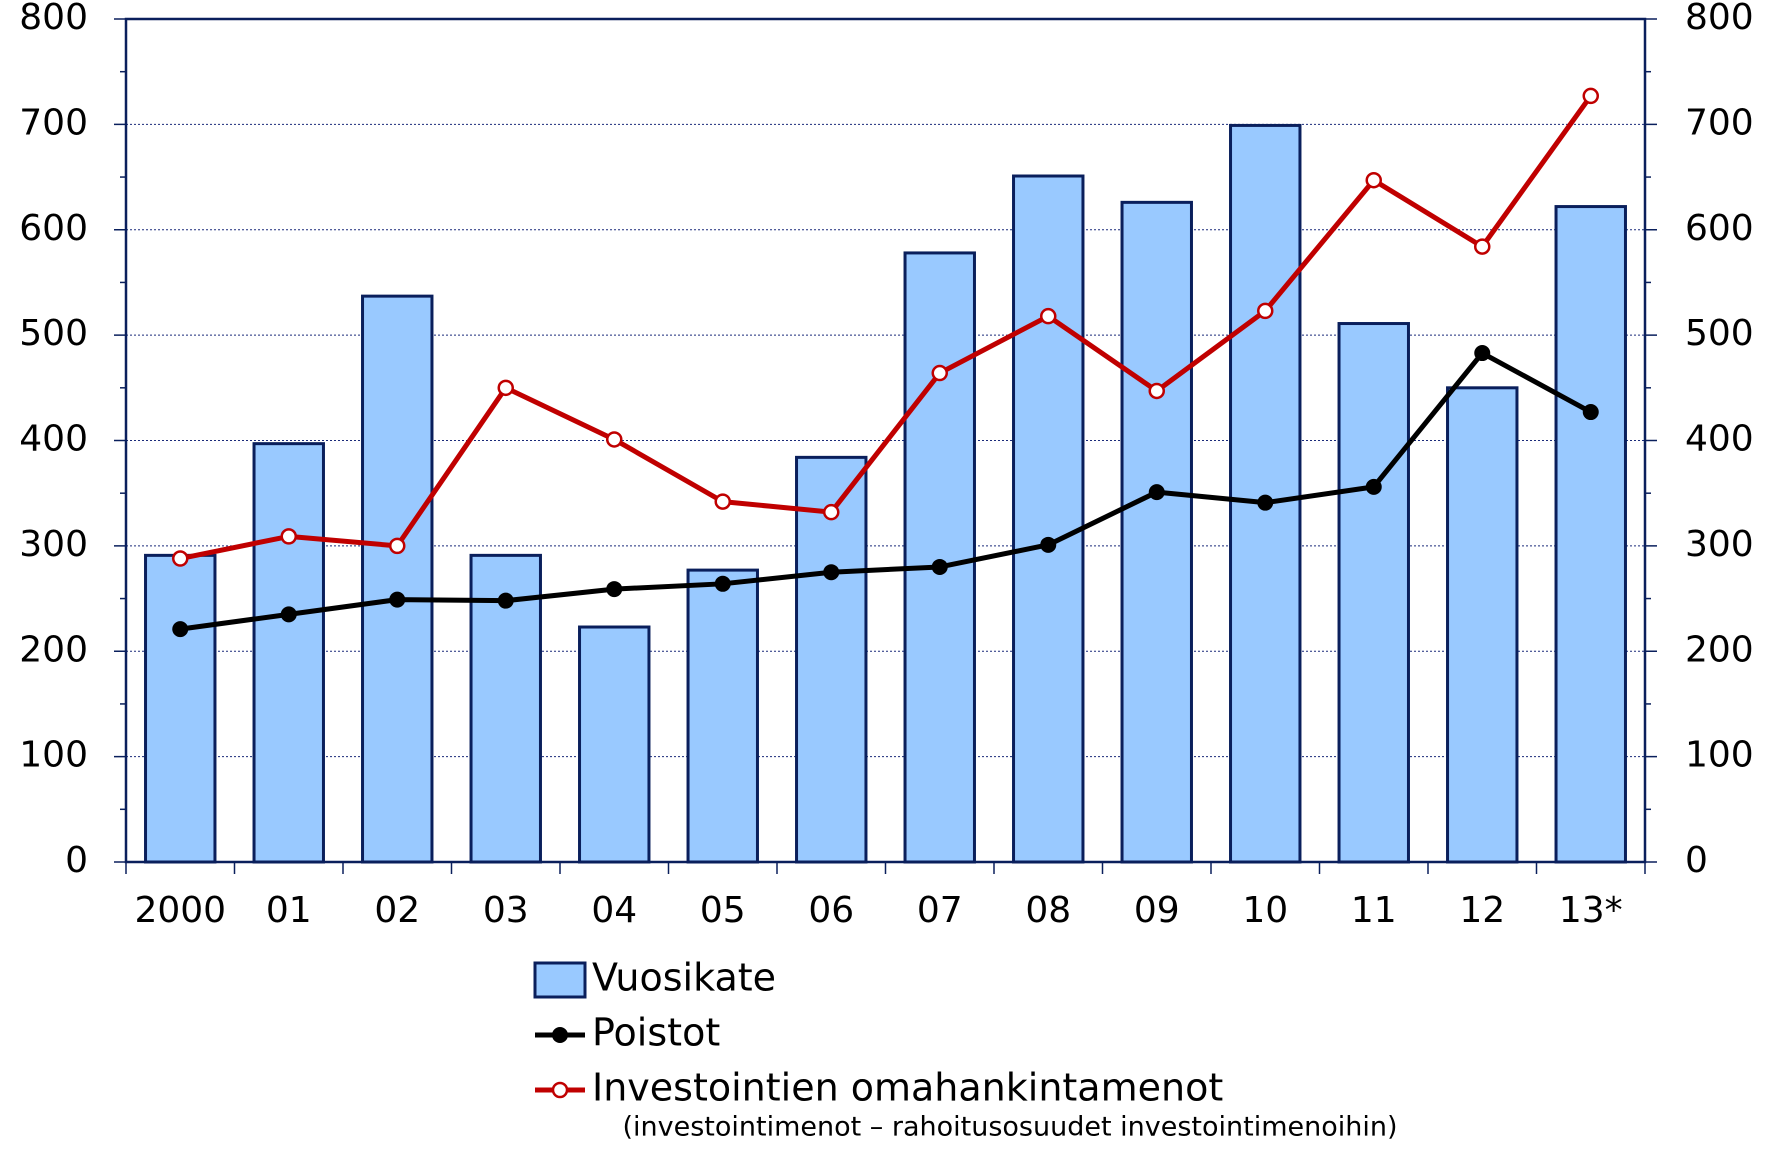 The image size is (1771, 1151). What do you see at coordinates (180, 910) in the screenshot?
I see `x-tick-label: 2000` at bounding box center [180, 910].